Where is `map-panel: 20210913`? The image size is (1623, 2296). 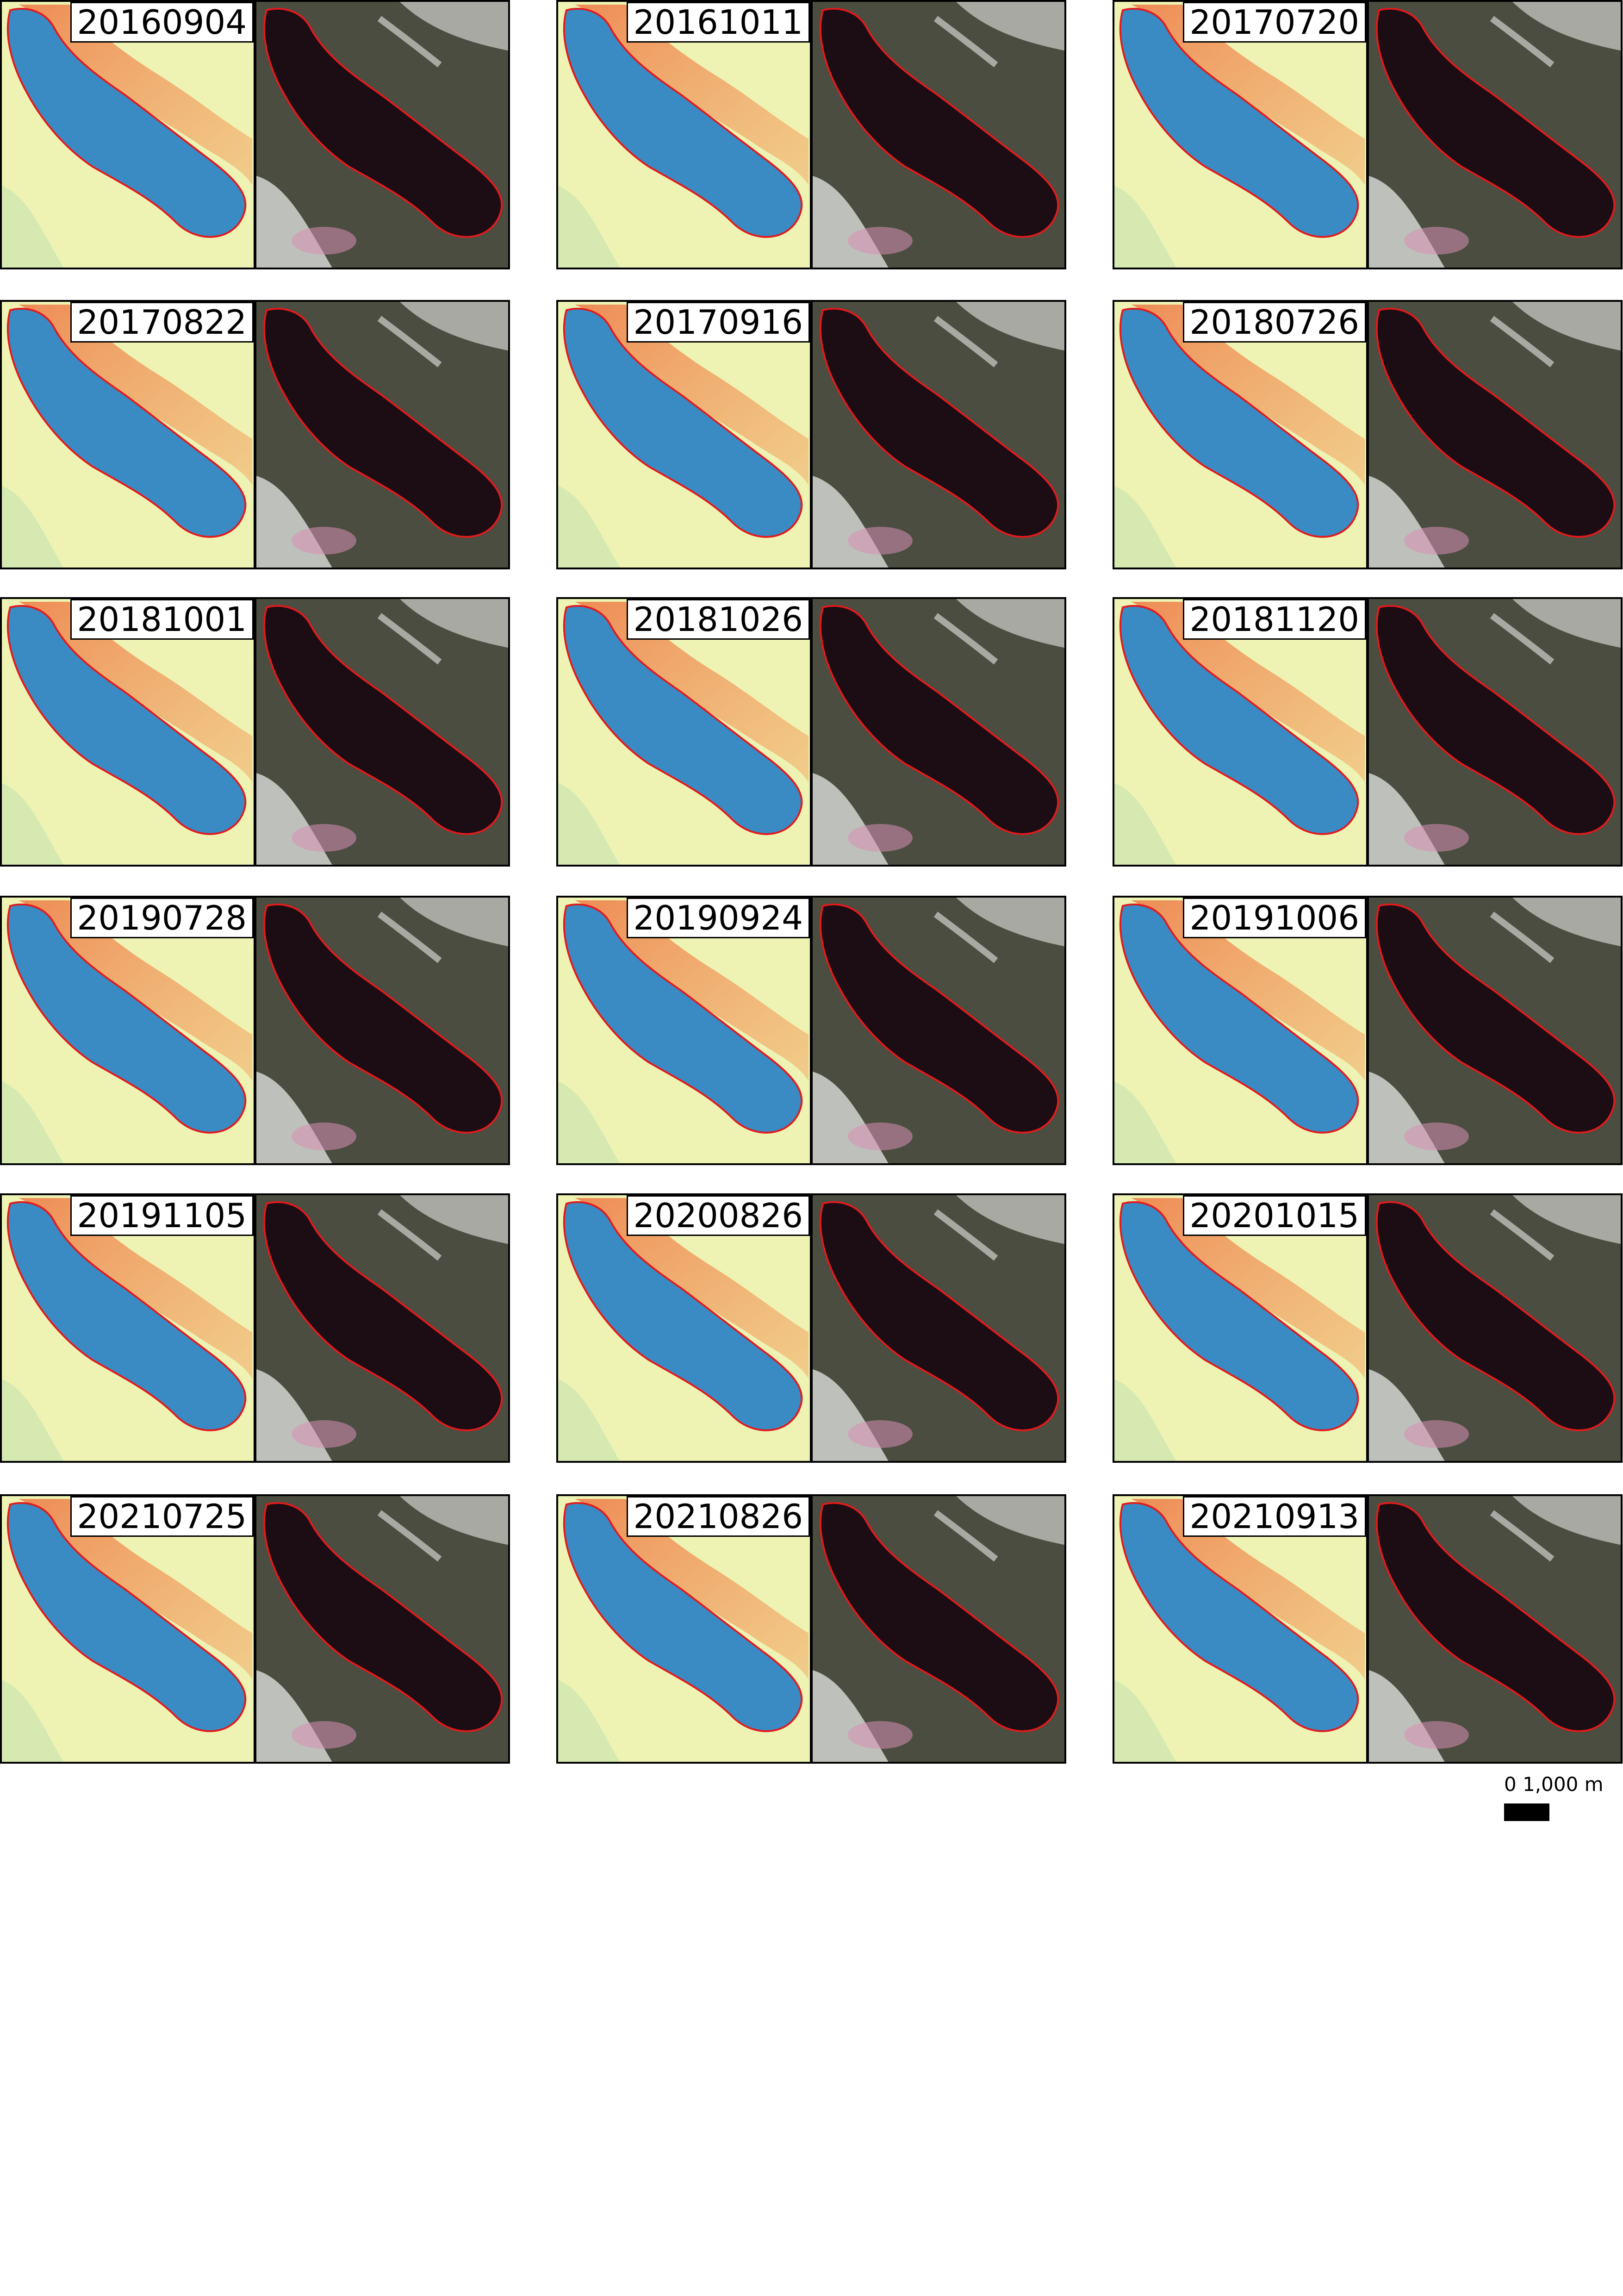
map-panel: 20210913 is located at coordinates (1368, 1629).